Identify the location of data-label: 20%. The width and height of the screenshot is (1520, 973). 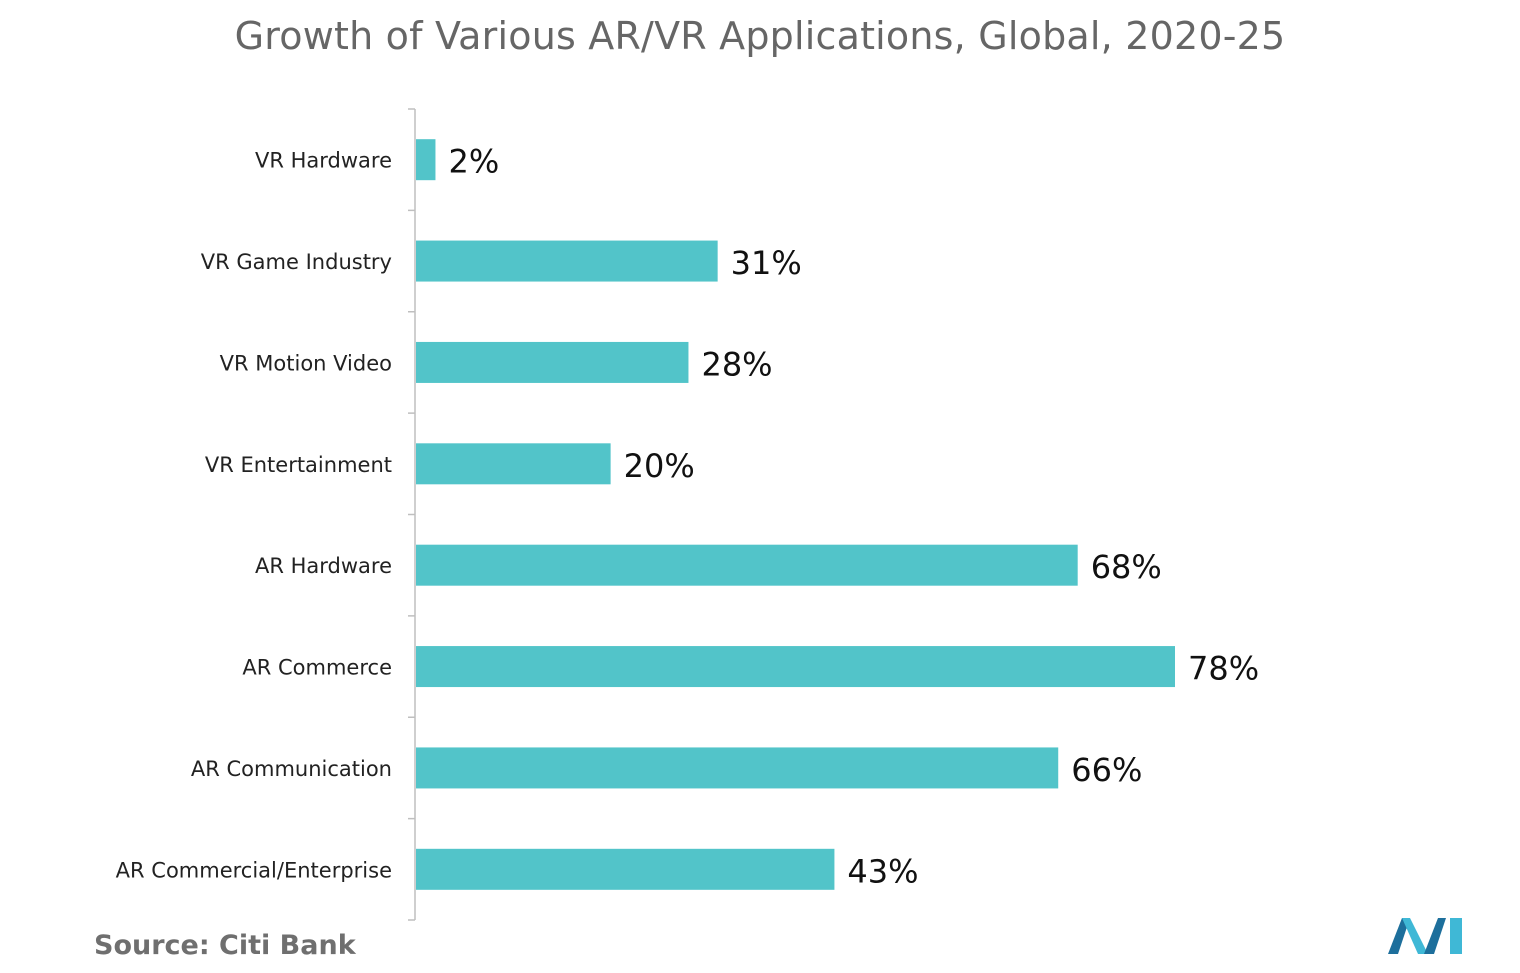
(659, 466).